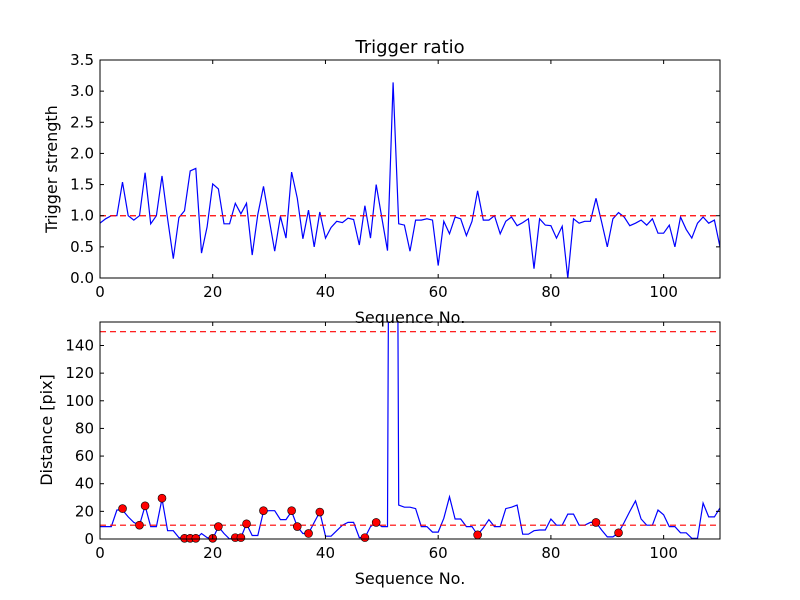  Describe the element at coordinates (84, 428) in the screenshot. I see `y-tick-label: 80` at that location.